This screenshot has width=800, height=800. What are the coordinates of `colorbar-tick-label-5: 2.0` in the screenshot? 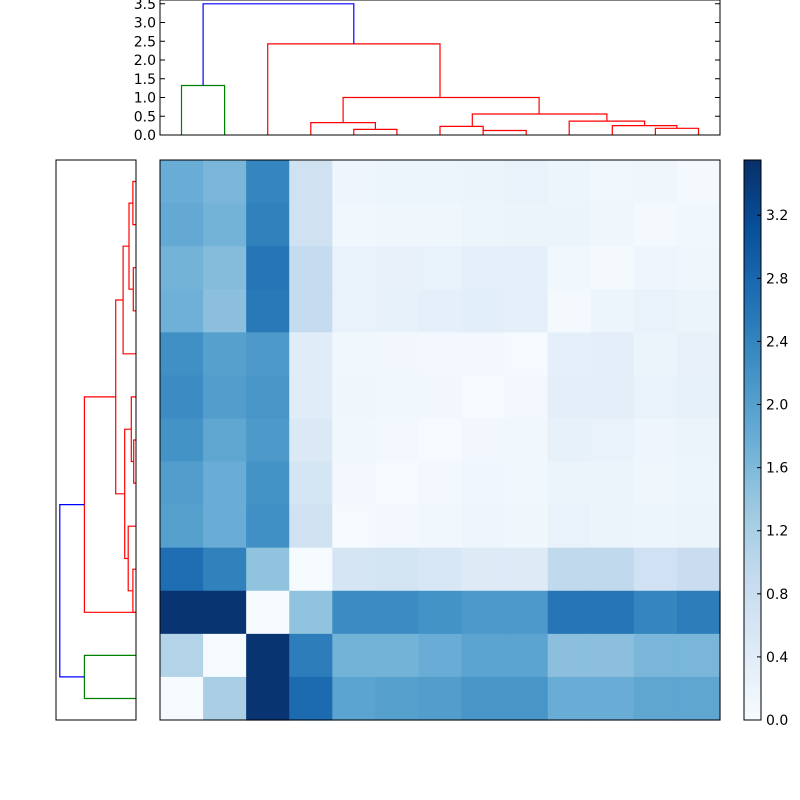 It's located at (777, 406).